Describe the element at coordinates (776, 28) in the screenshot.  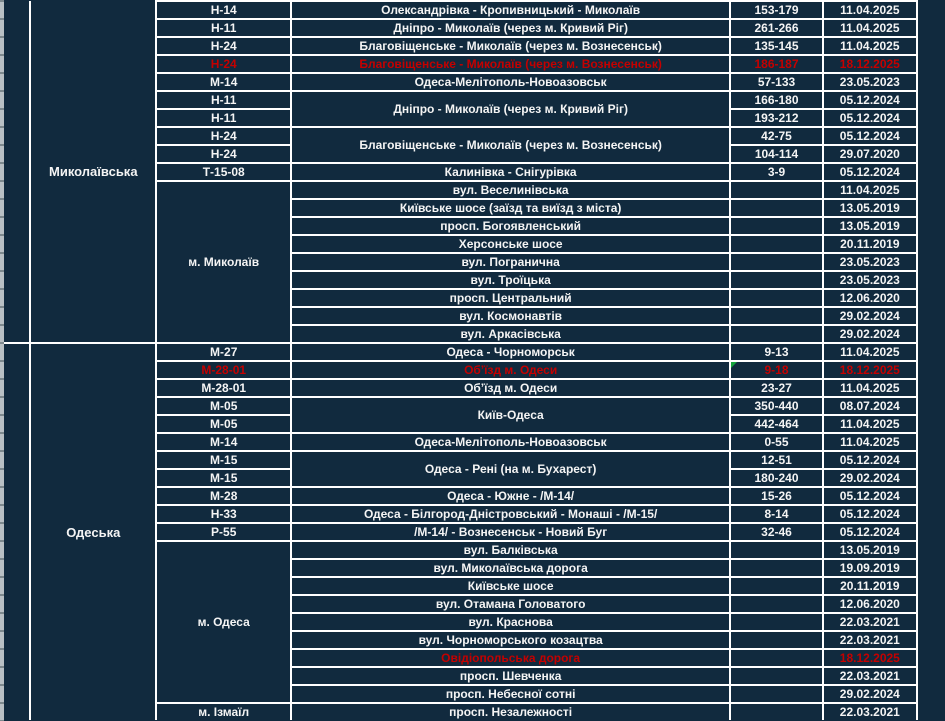
I see `km-range-cell: 261-266` at that location.